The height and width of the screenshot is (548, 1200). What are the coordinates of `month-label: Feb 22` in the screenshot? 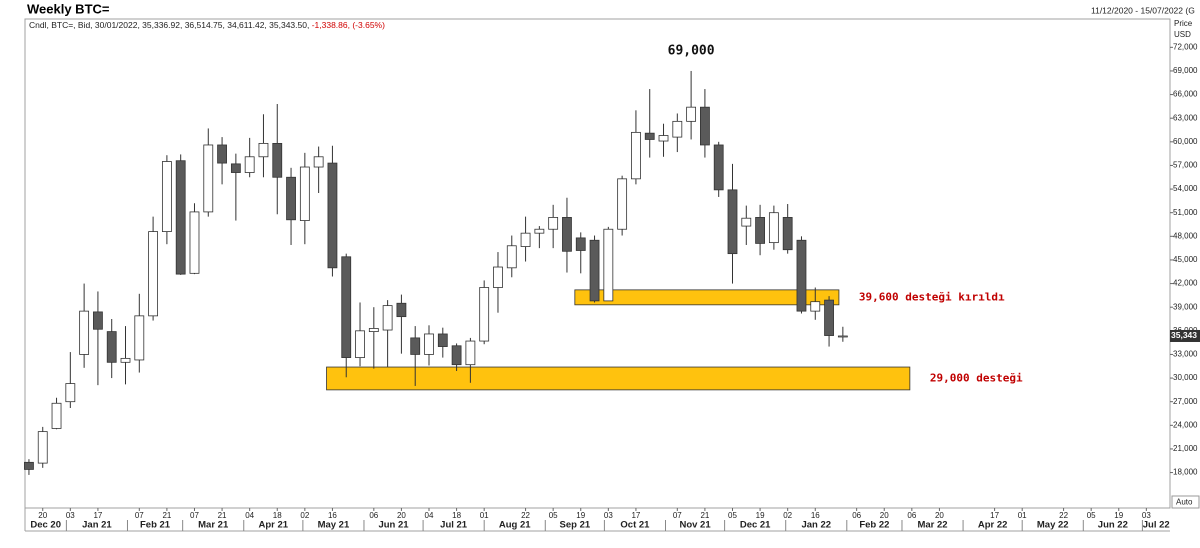 It's located at (874, 525).